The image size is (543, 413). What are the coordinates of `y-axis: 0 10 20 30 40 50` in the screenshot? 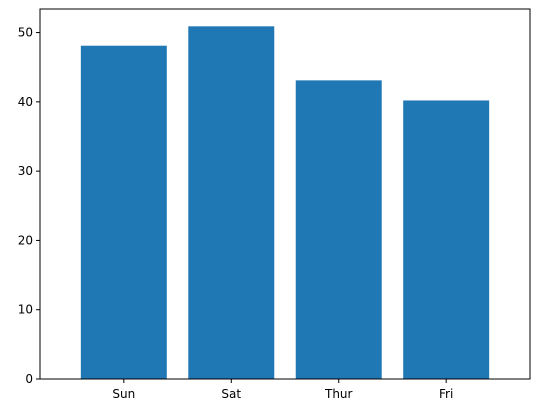 It's located at (29, 206).